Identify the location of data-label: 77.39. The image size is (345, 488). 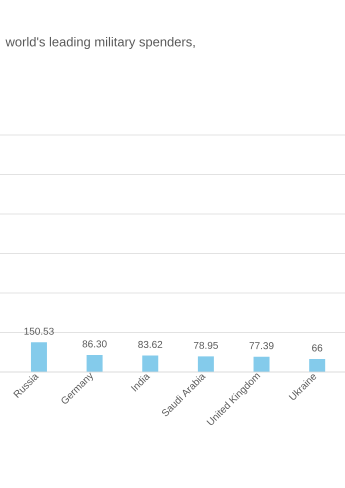
(262, 346).